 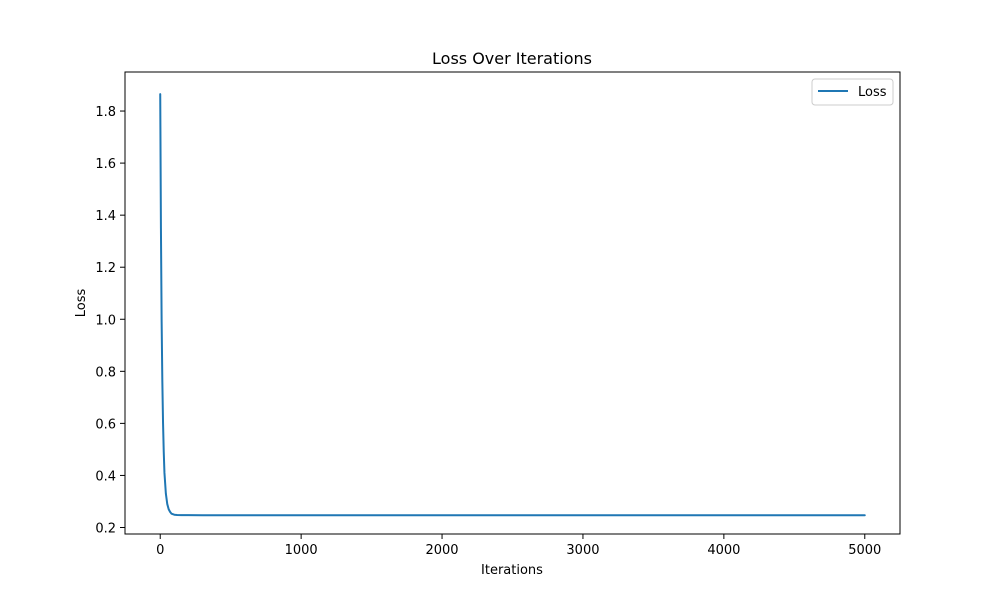 What do you see at coordinates (105, 372) in the screenshot?
I see `y-tick-label: 0.8` at bounding box center [105, 372].